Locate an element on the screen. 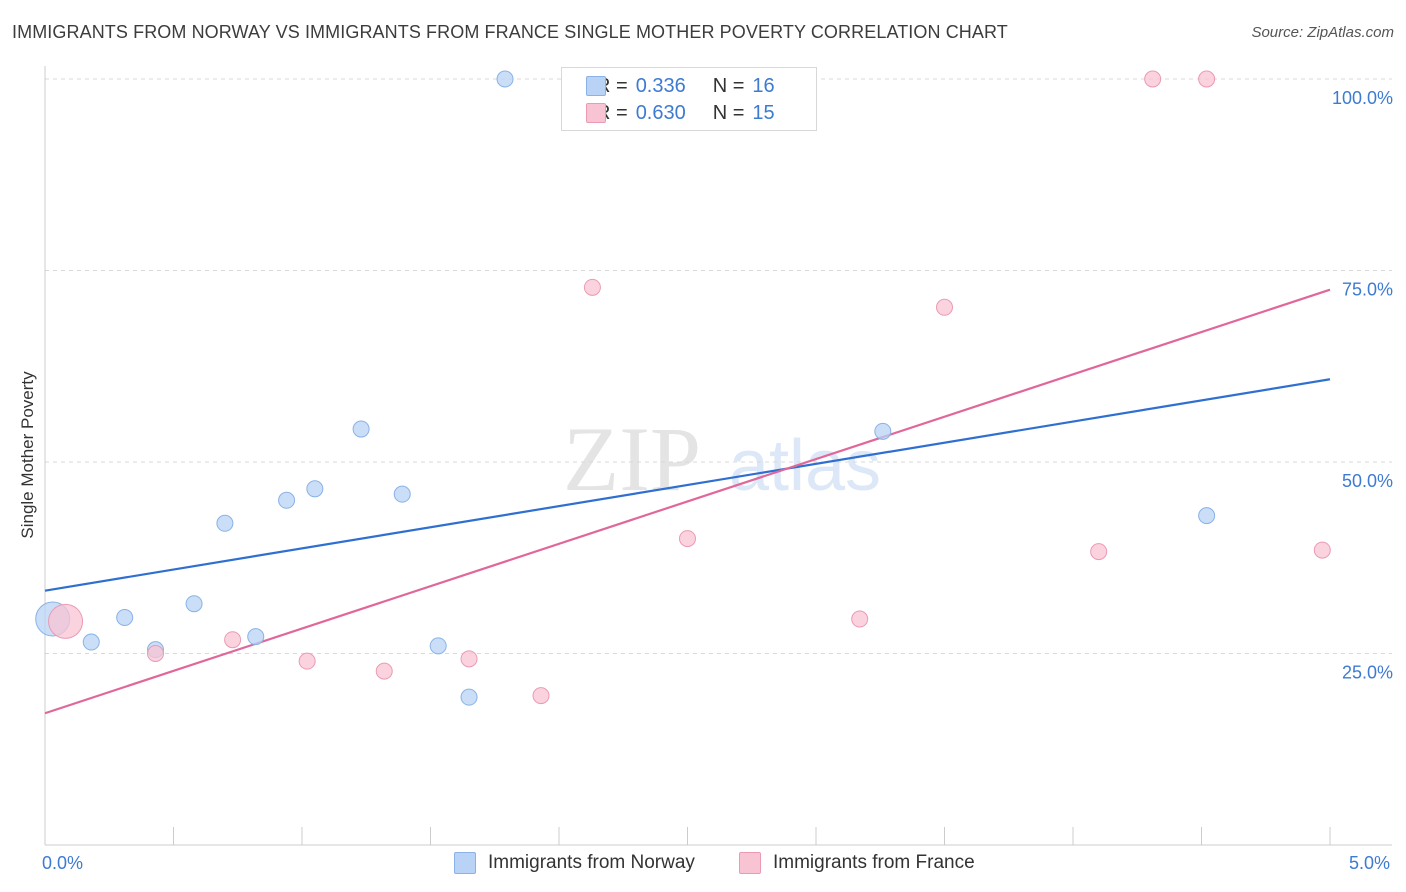 The height and width of the screenshot is (892, 1406). bottom-legend-france: Immigrants from France is located at coordinates (857, 863).